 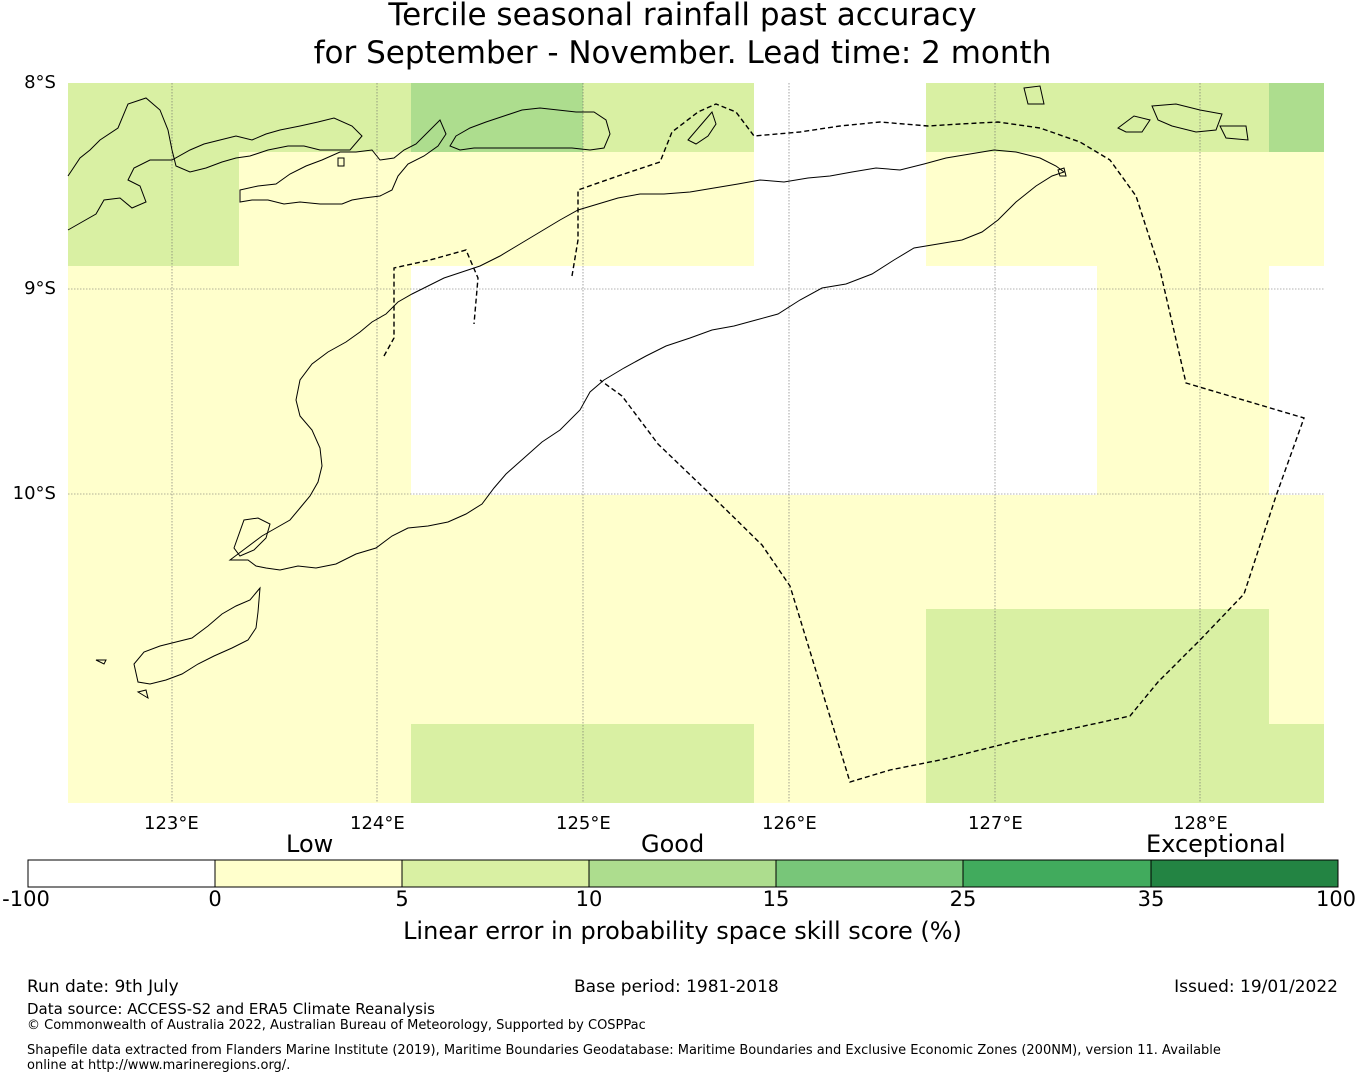 What do you see at coordinates (252, 537) in the screenshot?
I see `semau-coastline` at bounding box center [252, 537].